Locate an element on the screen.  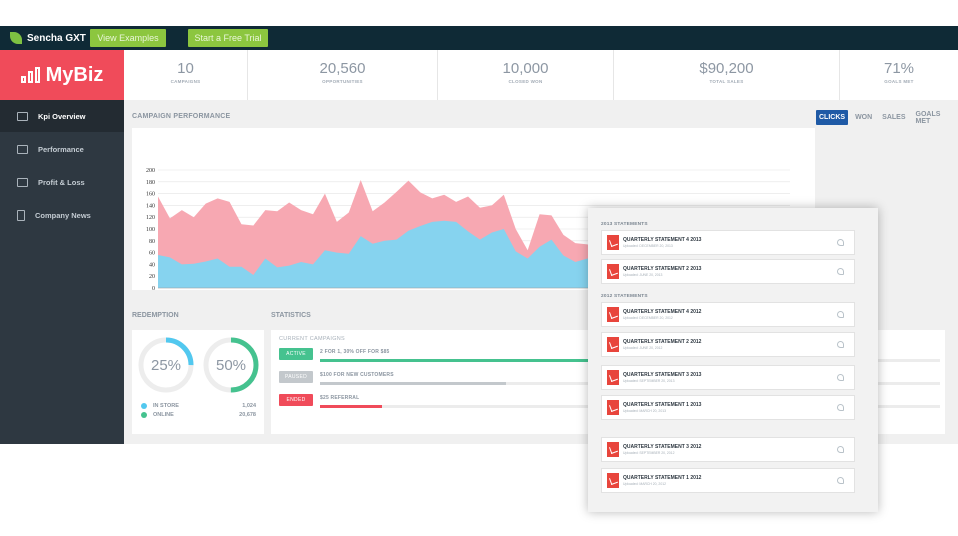
legend-online: ONLINE 20,678 is located at coordinates (198, 415).